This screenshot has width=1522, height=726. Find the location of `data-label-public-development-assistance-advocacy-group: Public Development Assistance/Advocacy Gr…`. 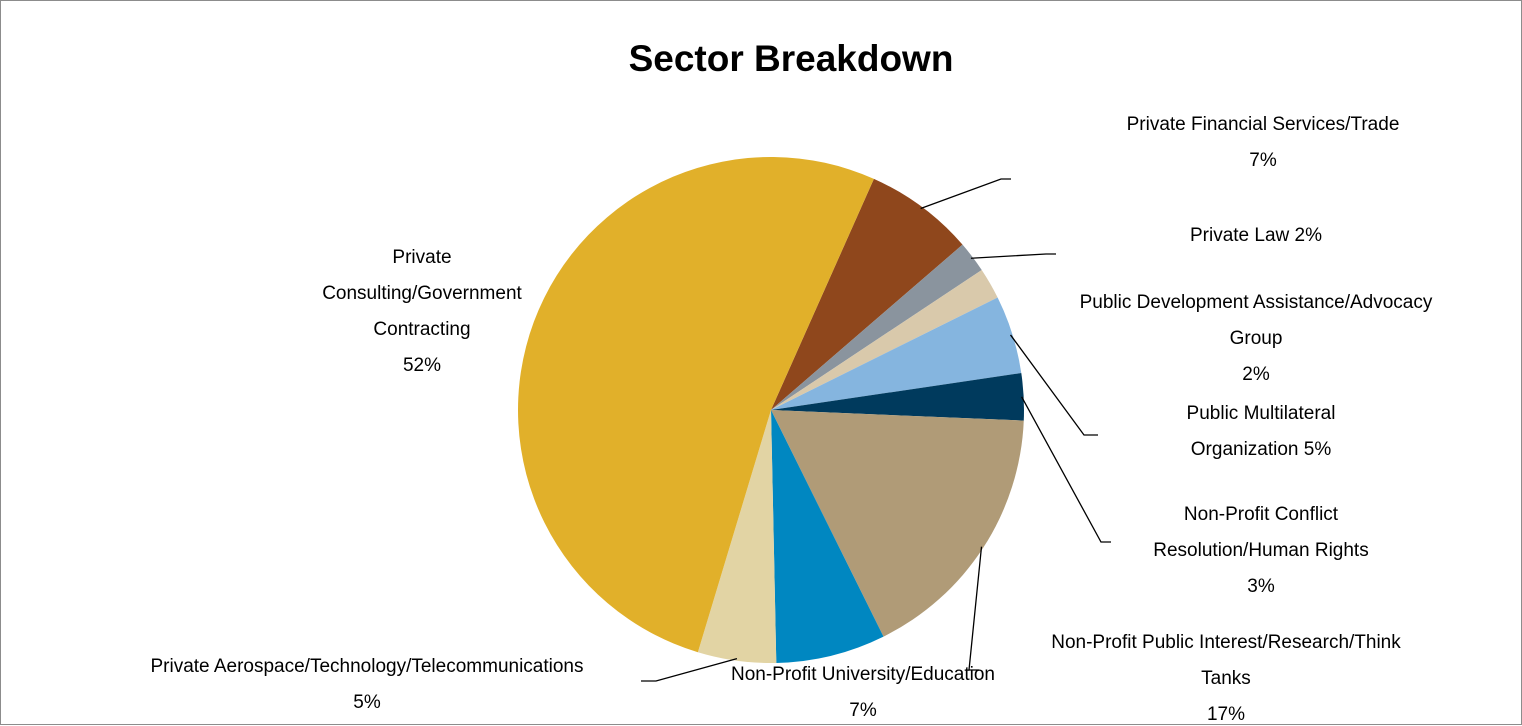

data-label-public-development-assistance-advocacy-group: Public Development Assistance/Advocacy Gr… is located at coordinates (1256, 338).